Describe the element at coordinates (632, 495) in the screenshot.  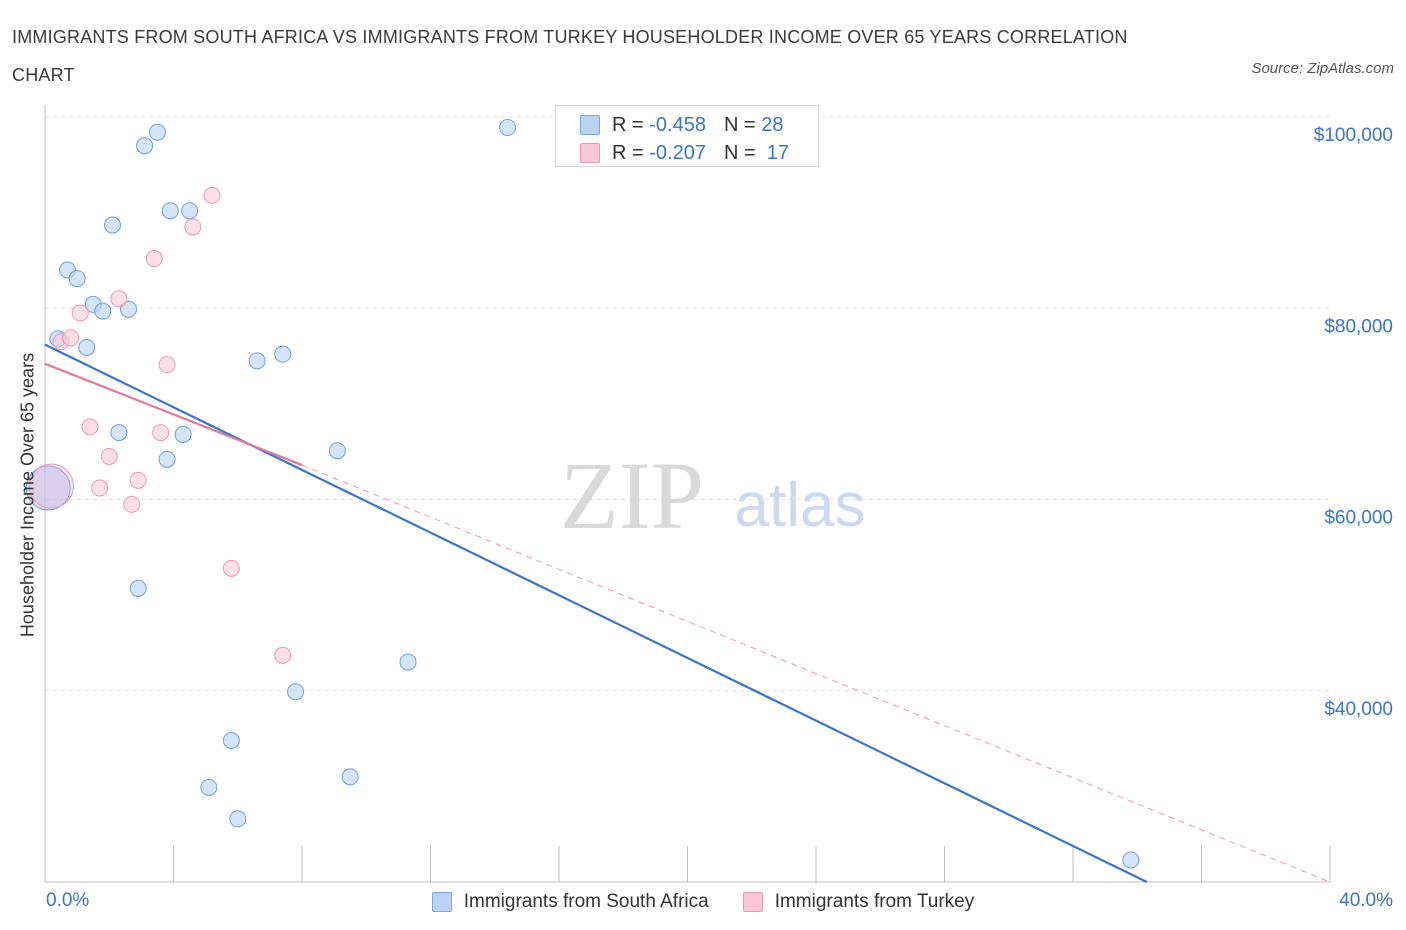
I see `watermark-zip: ZIP` at that location.